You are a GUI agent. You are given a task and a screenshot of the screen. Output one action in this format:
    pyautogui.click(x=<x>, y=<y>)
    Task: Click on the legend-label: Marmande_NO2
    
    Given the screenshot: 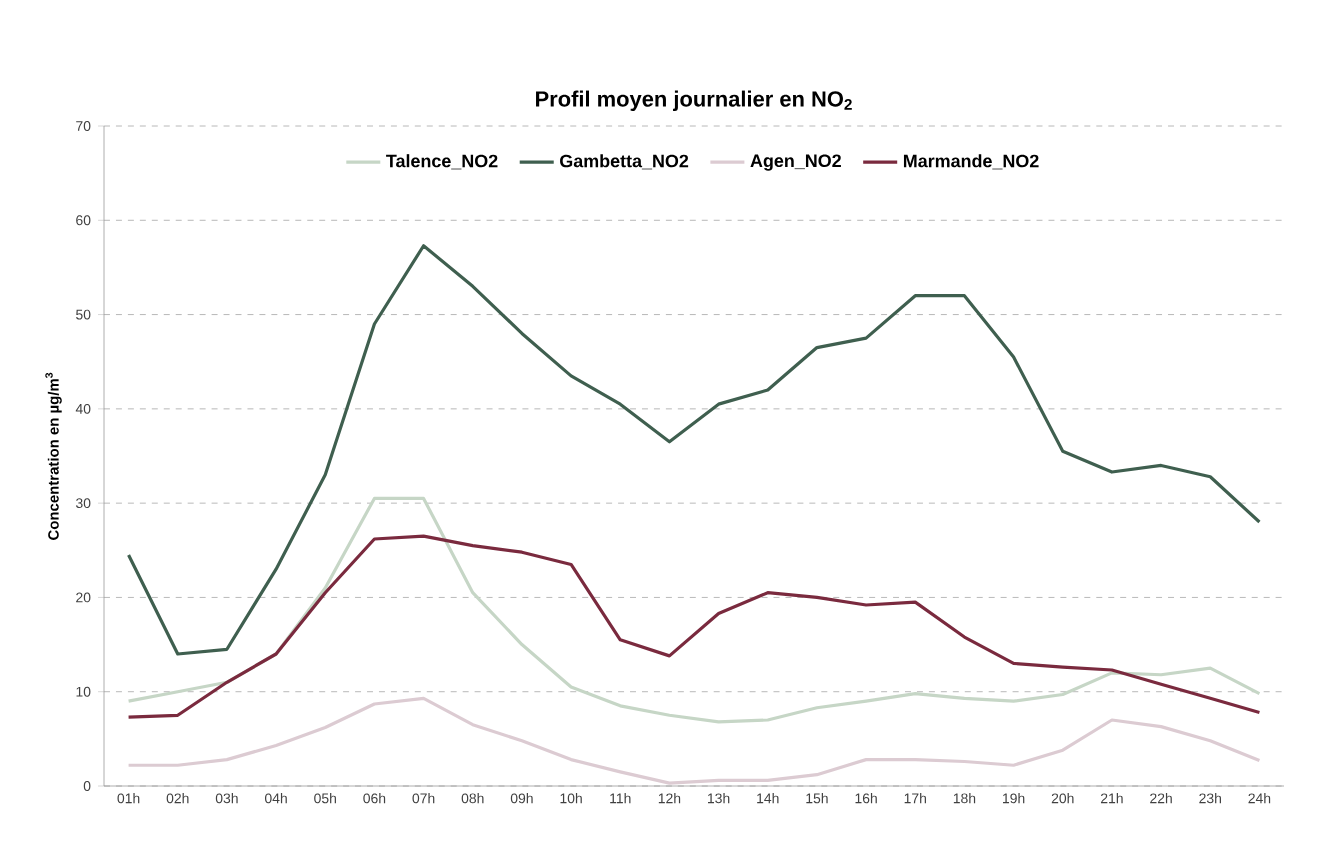 What is the action you would take?
    pyautogui.click(x=971, y=162)
    